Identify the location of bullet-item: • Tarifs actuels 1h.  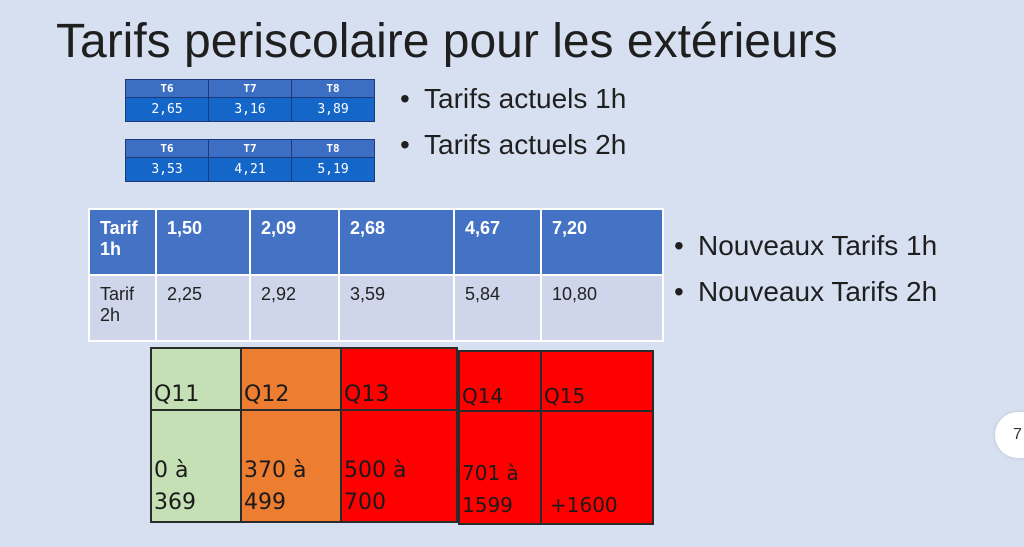
(513, 99).